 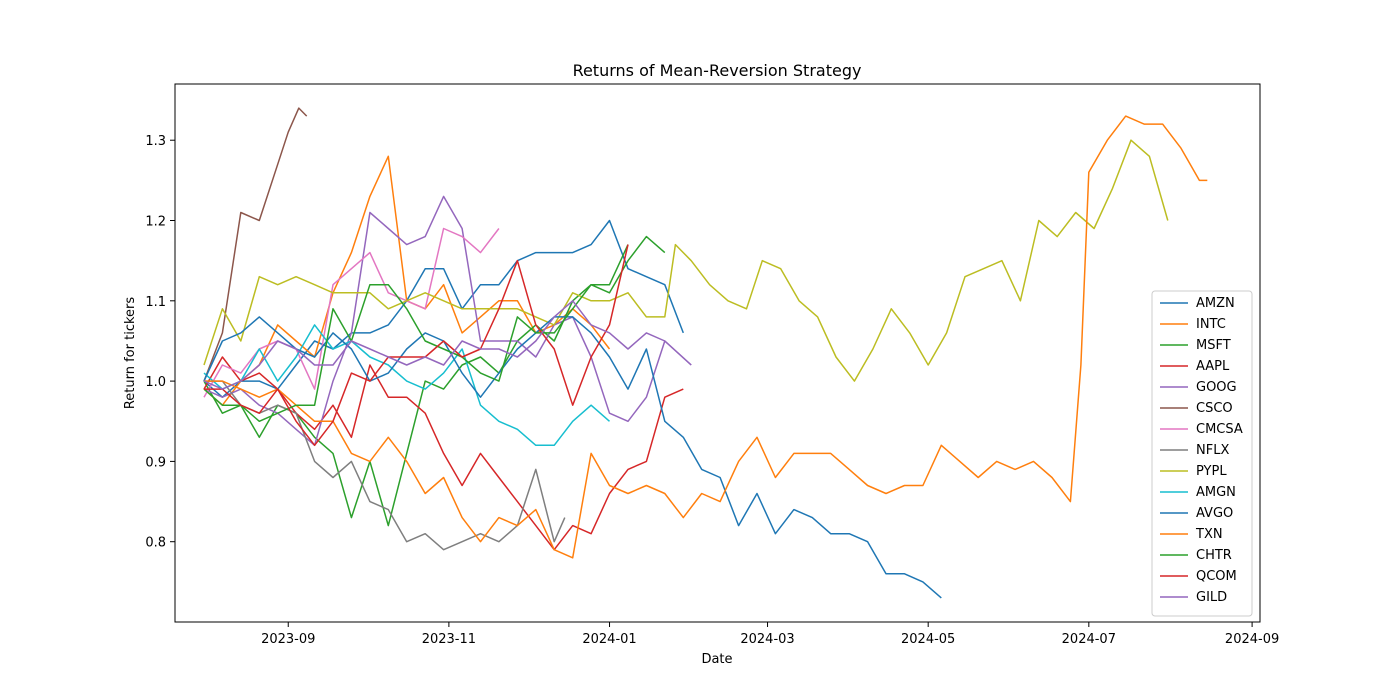 I want to click on series-line-amzn, so click(x=444, y=308).